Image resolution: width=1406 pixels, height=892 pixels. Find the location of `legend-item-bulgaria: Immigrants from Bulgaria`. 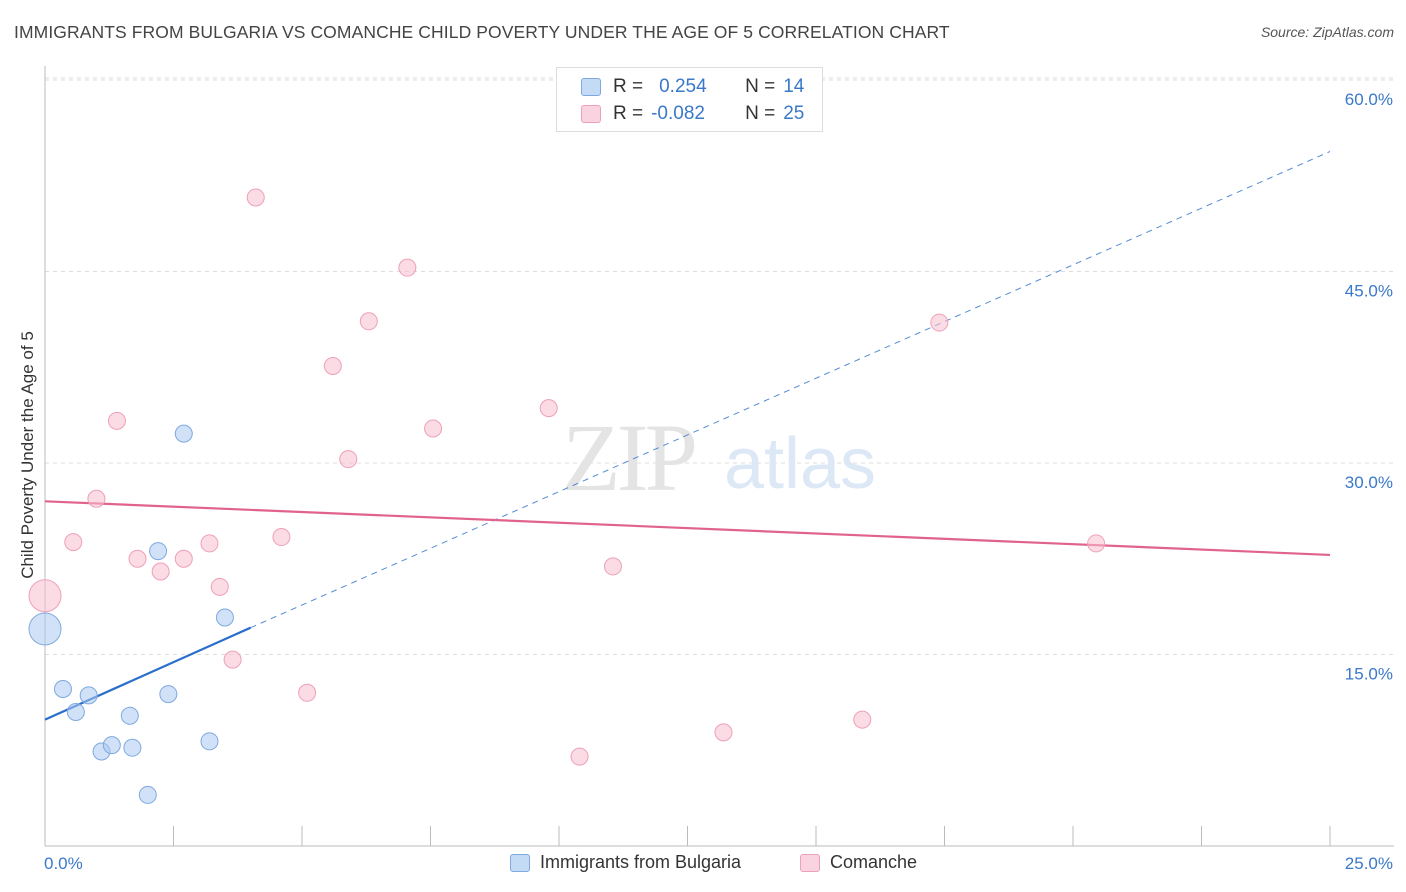

legend-item-bulgaria: Immigrants from Bulgaria is located at coordinates (625, 862).